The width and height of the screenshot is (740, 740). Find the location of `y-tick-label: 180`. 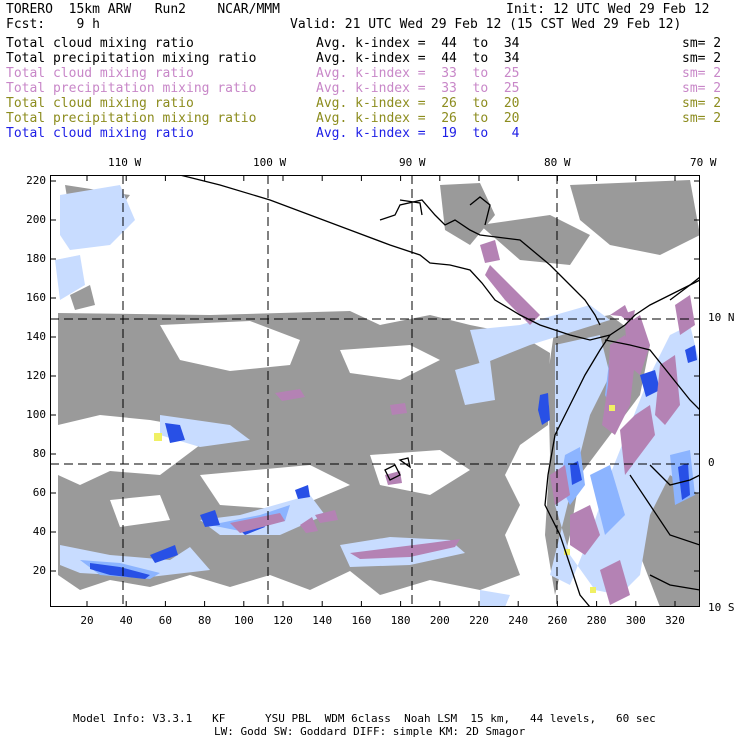

y-tick-label: 180 is located at coordinates (36, 258).